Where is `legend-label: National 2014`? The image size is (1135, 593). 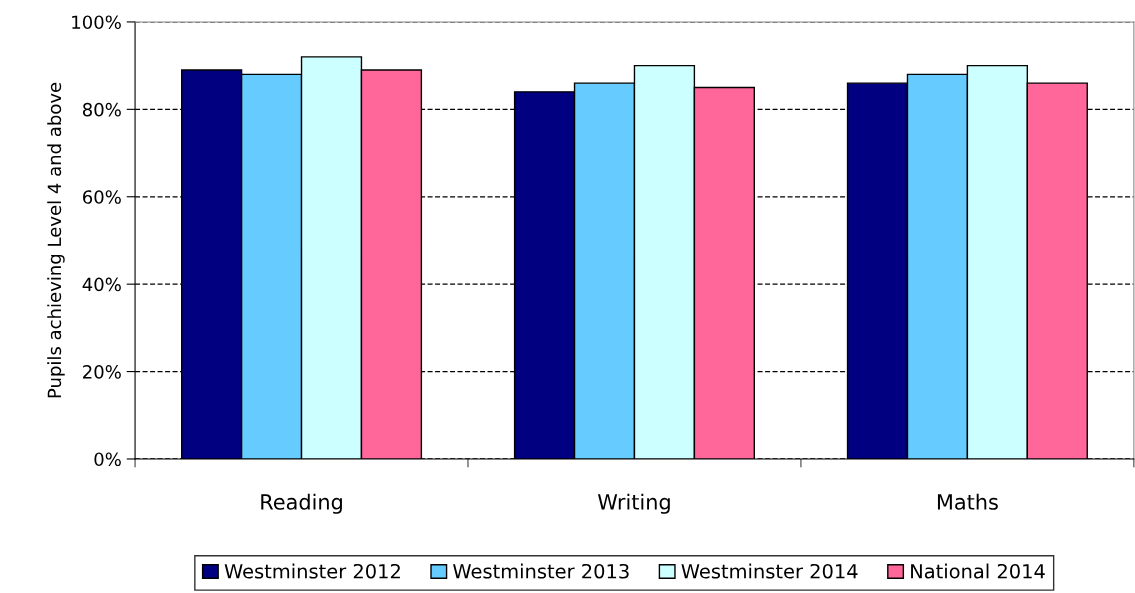
legend-label: National 2014 is located at coordinates (978, 571).